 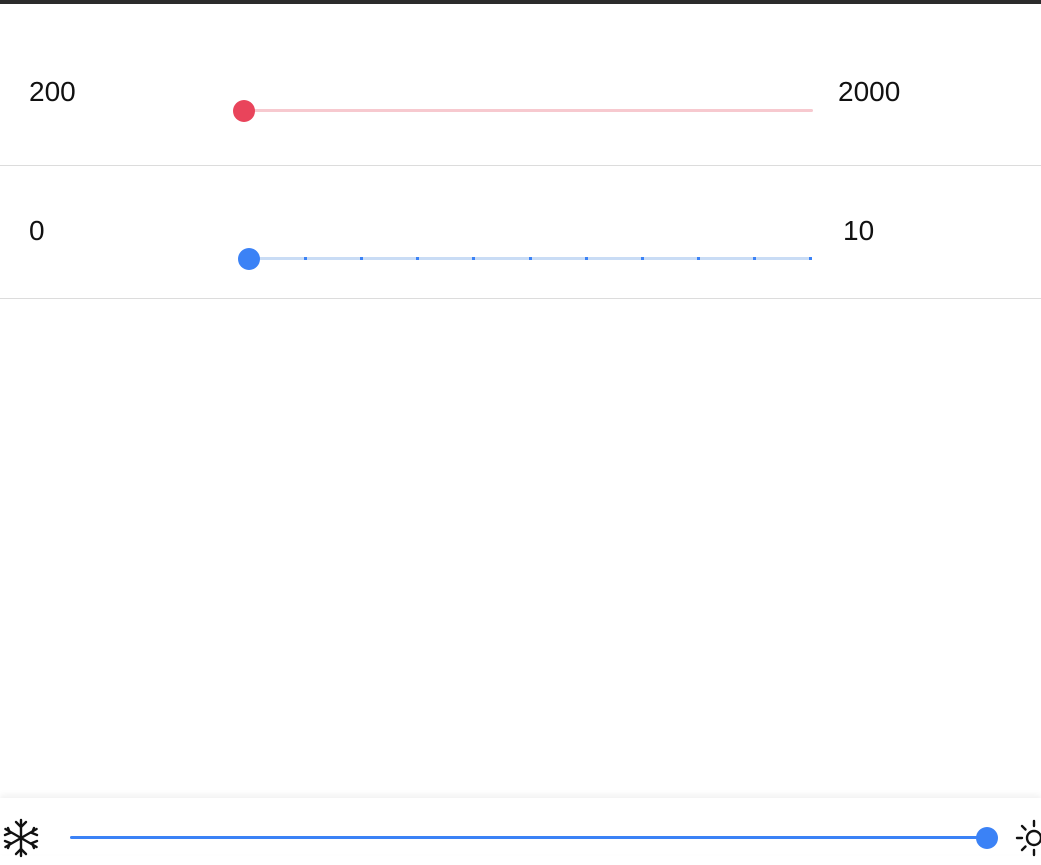 I want to click on sun-icon, so click(x=1027, y=841).